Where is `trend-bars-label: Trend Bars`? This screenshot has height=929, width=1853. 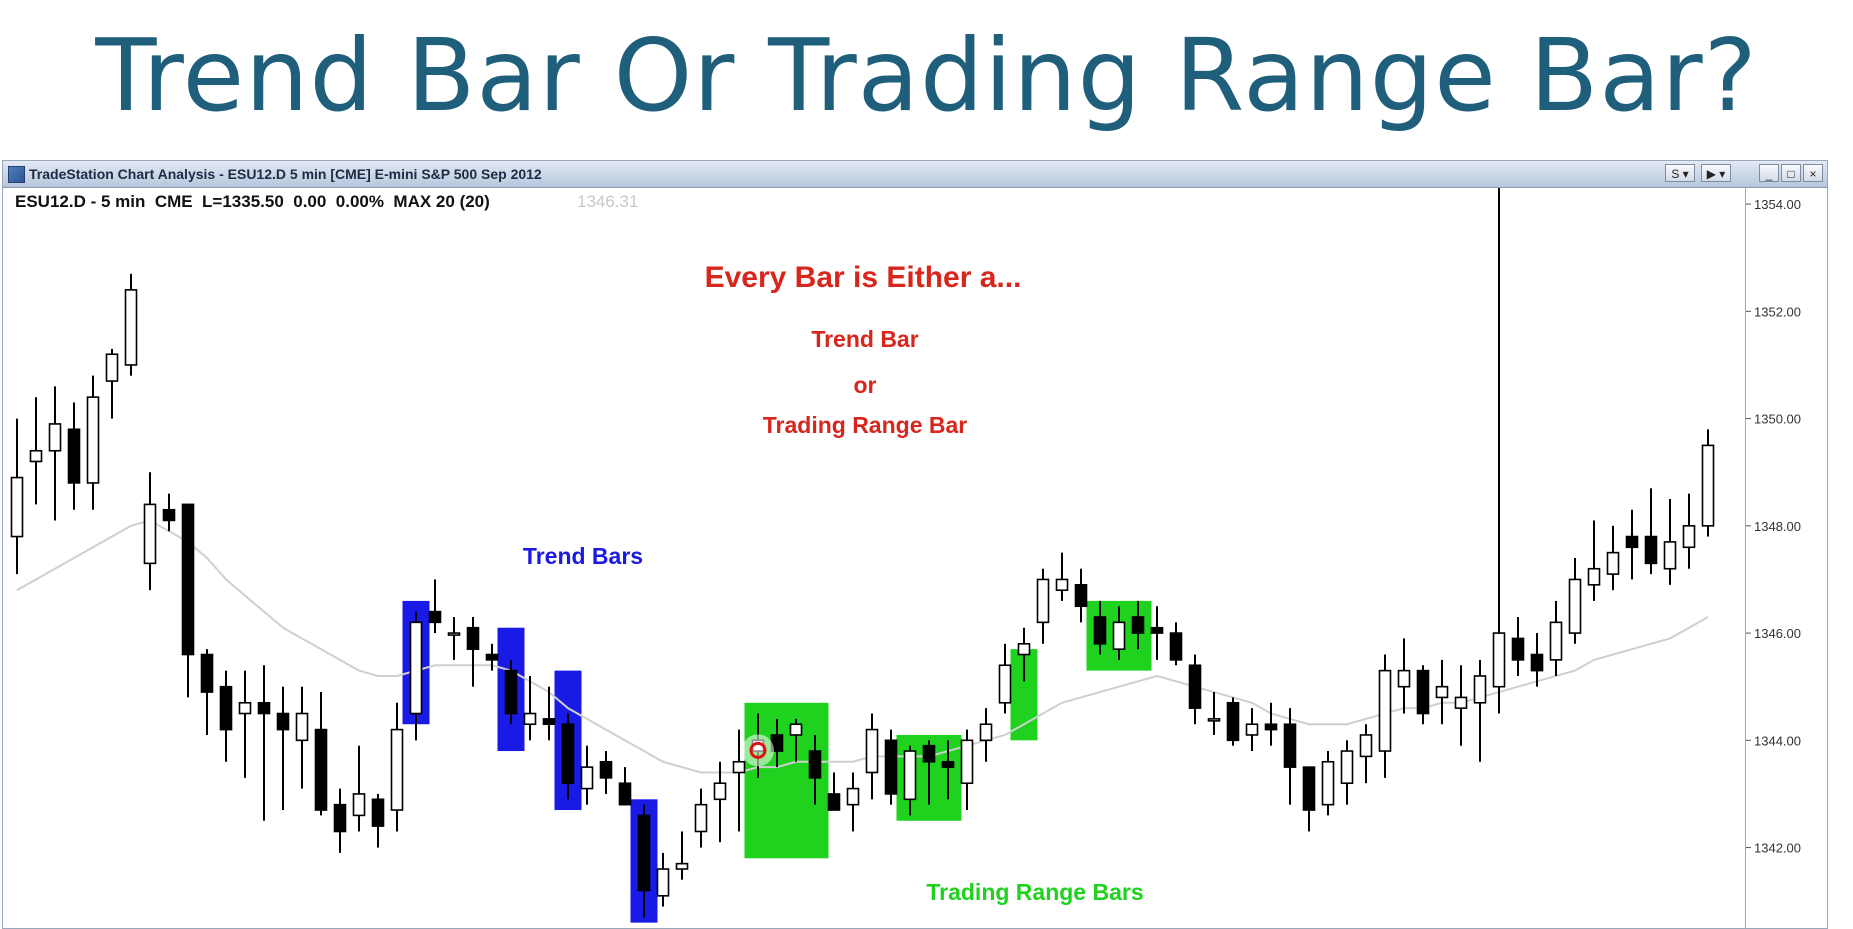 trend-bars-label: Trend Bars is located at coordinates (583, 556).